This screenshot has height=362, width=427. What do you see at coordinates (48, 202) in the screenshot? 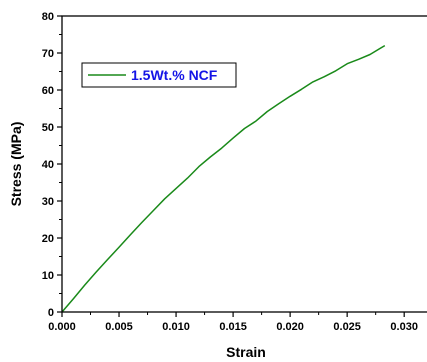
I see `y-tick-label: 30` at bounding box center [48, 202].